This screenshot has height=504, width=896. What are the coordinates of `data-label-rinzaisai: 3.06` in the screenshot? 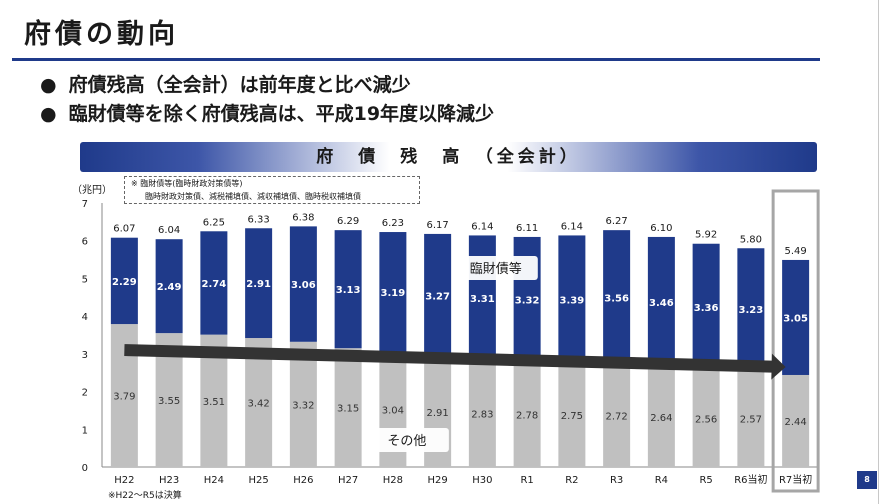 It's located at (303, 285).